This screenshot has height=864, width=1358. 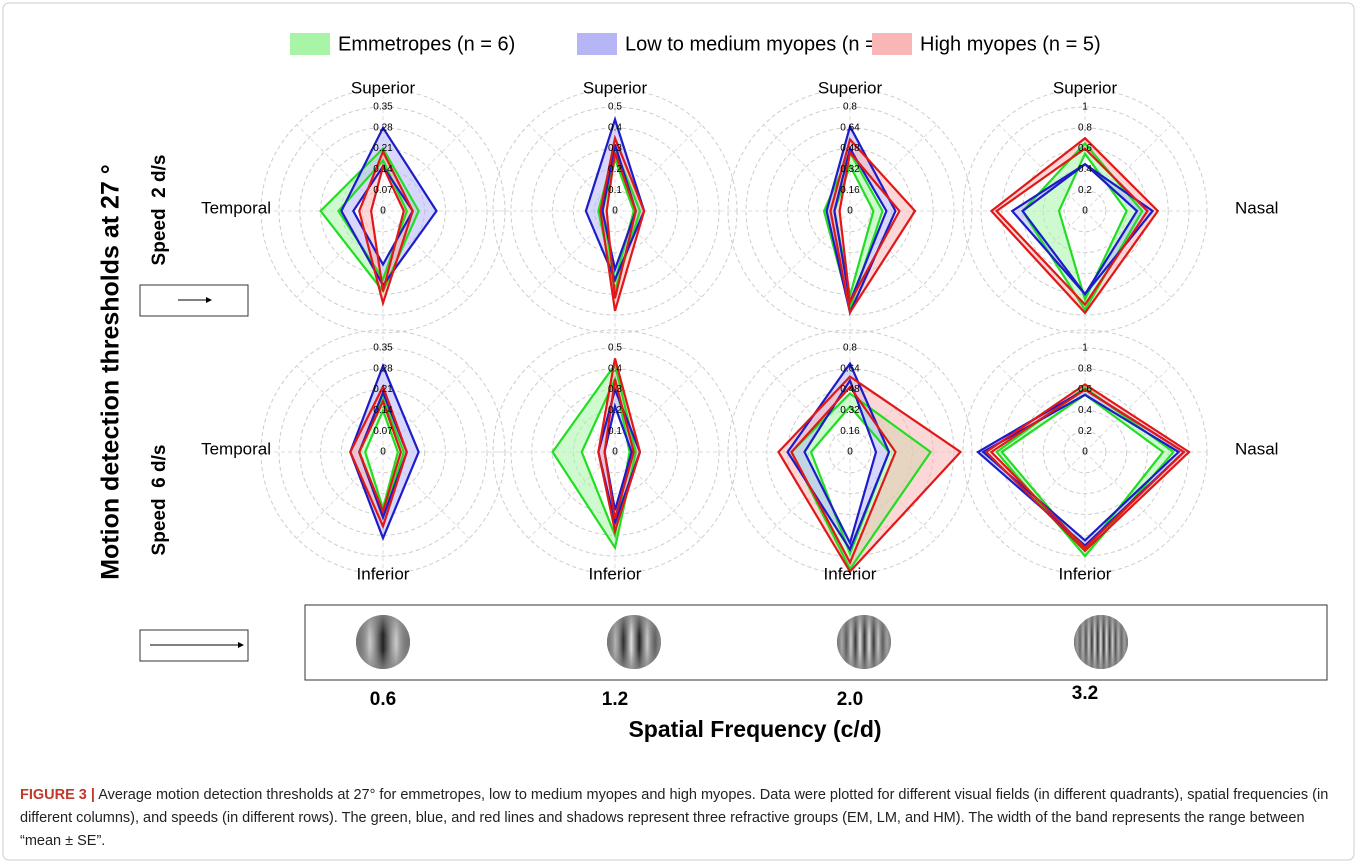 I want to click on arrow-head, so click(x=241, y=645).